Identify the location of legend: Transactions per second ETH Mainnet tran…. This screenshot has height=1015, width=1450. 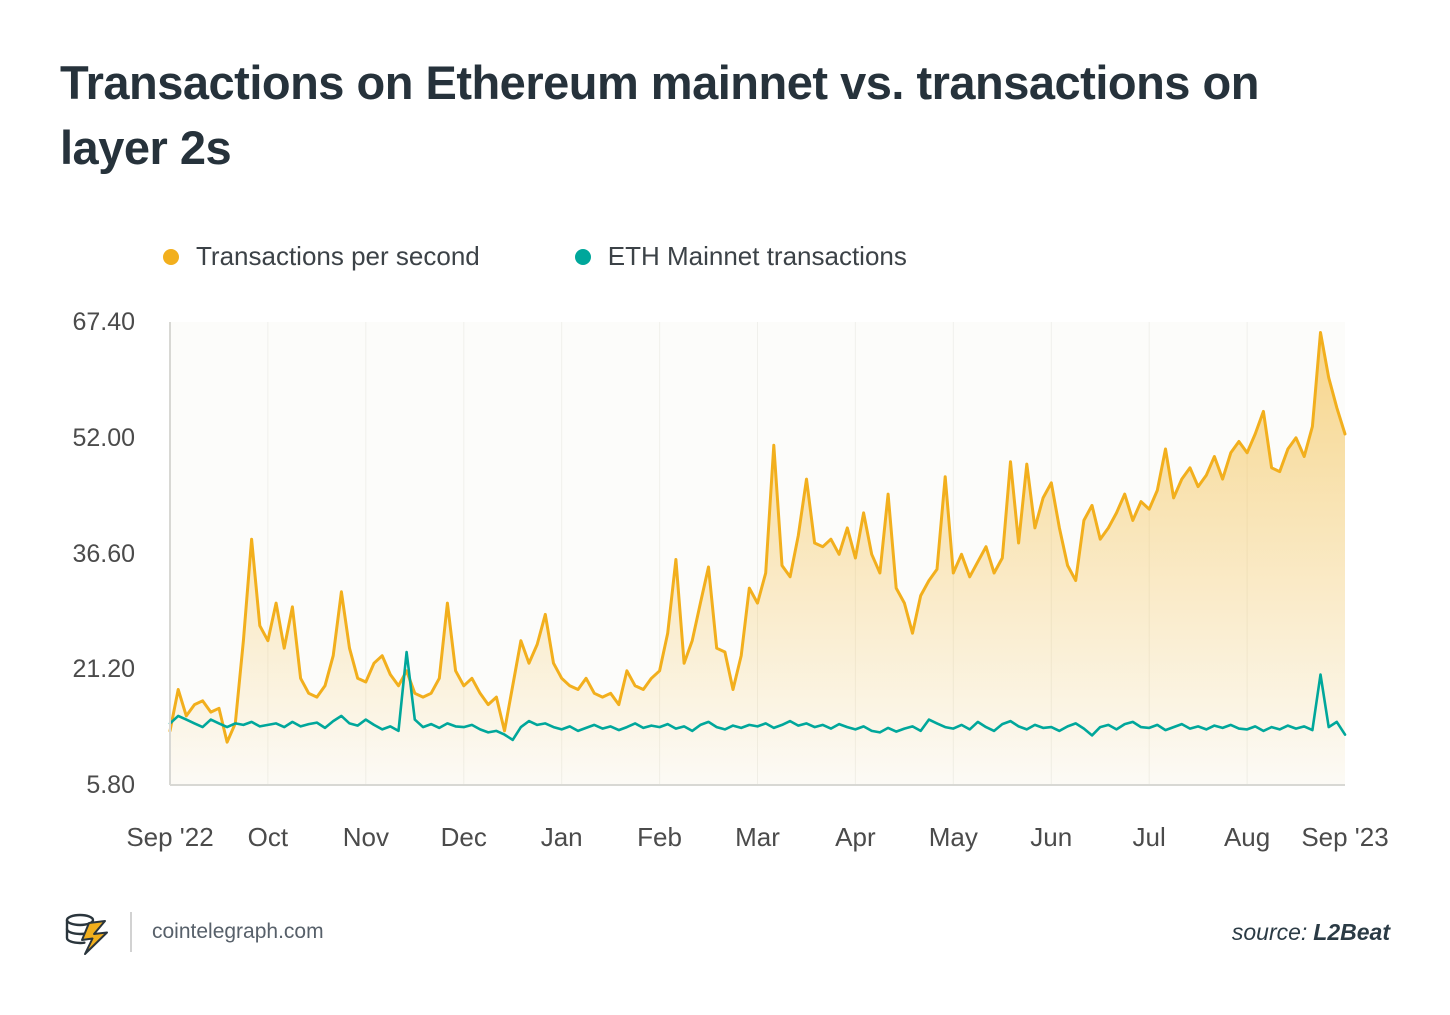
(535, 256).